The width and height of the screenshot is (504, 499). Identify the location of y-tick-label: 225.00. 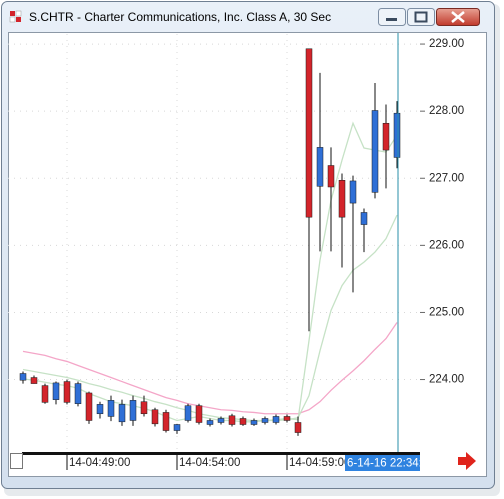
(446, 312).